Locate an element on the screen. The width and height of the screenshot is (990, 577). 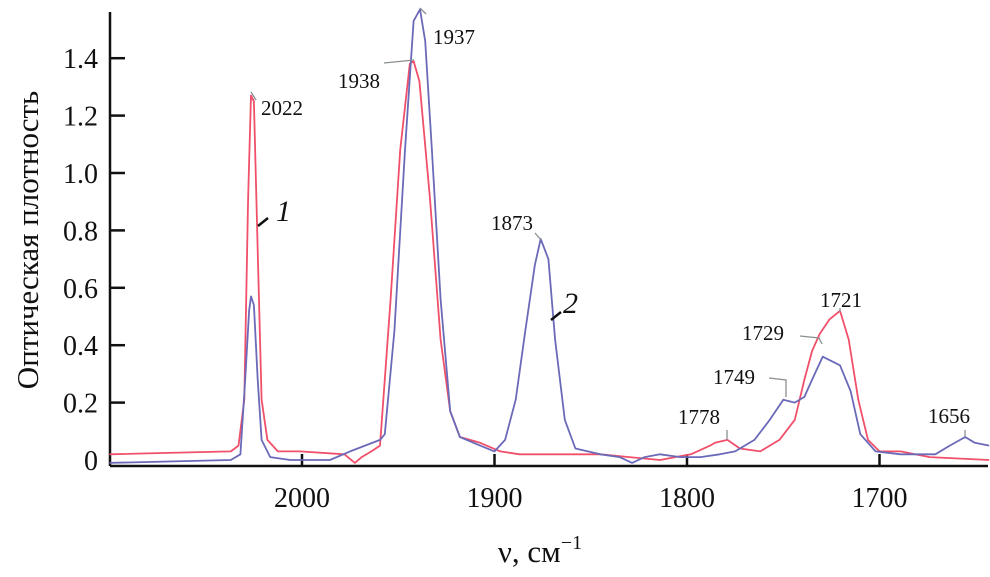
y-tick-label: 1.2 is located at coordinates (80, 117).